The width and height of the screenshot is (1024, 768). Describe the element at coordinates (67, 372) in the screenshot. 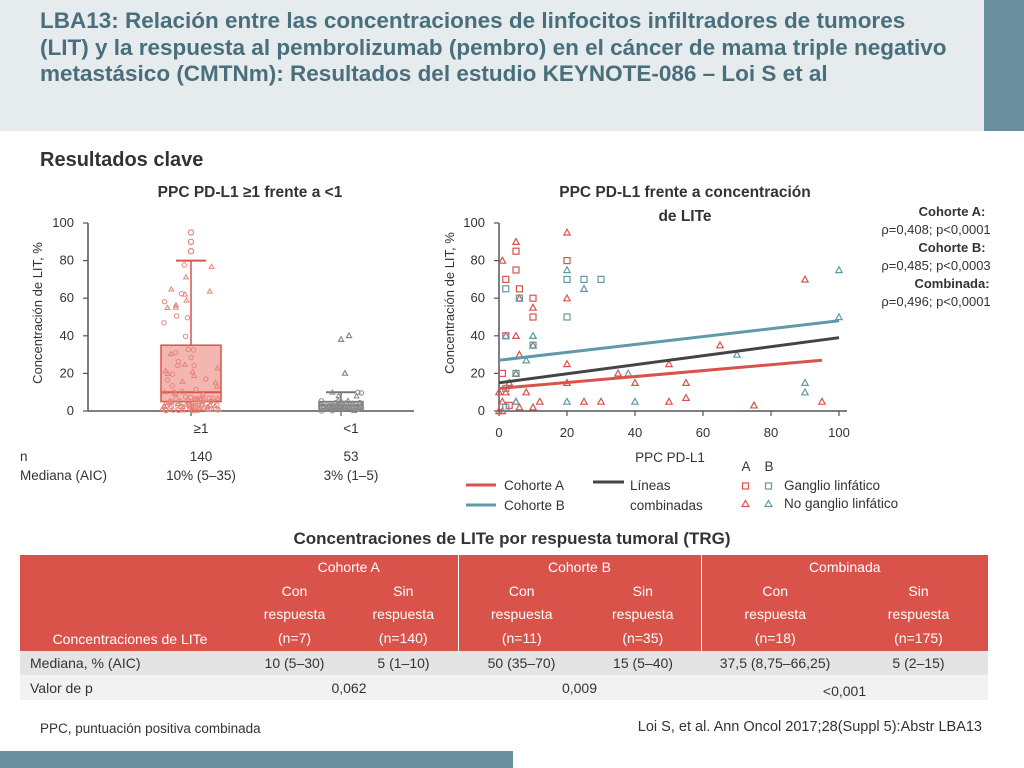

I see `chart1-ytick-label: 20` at that location.